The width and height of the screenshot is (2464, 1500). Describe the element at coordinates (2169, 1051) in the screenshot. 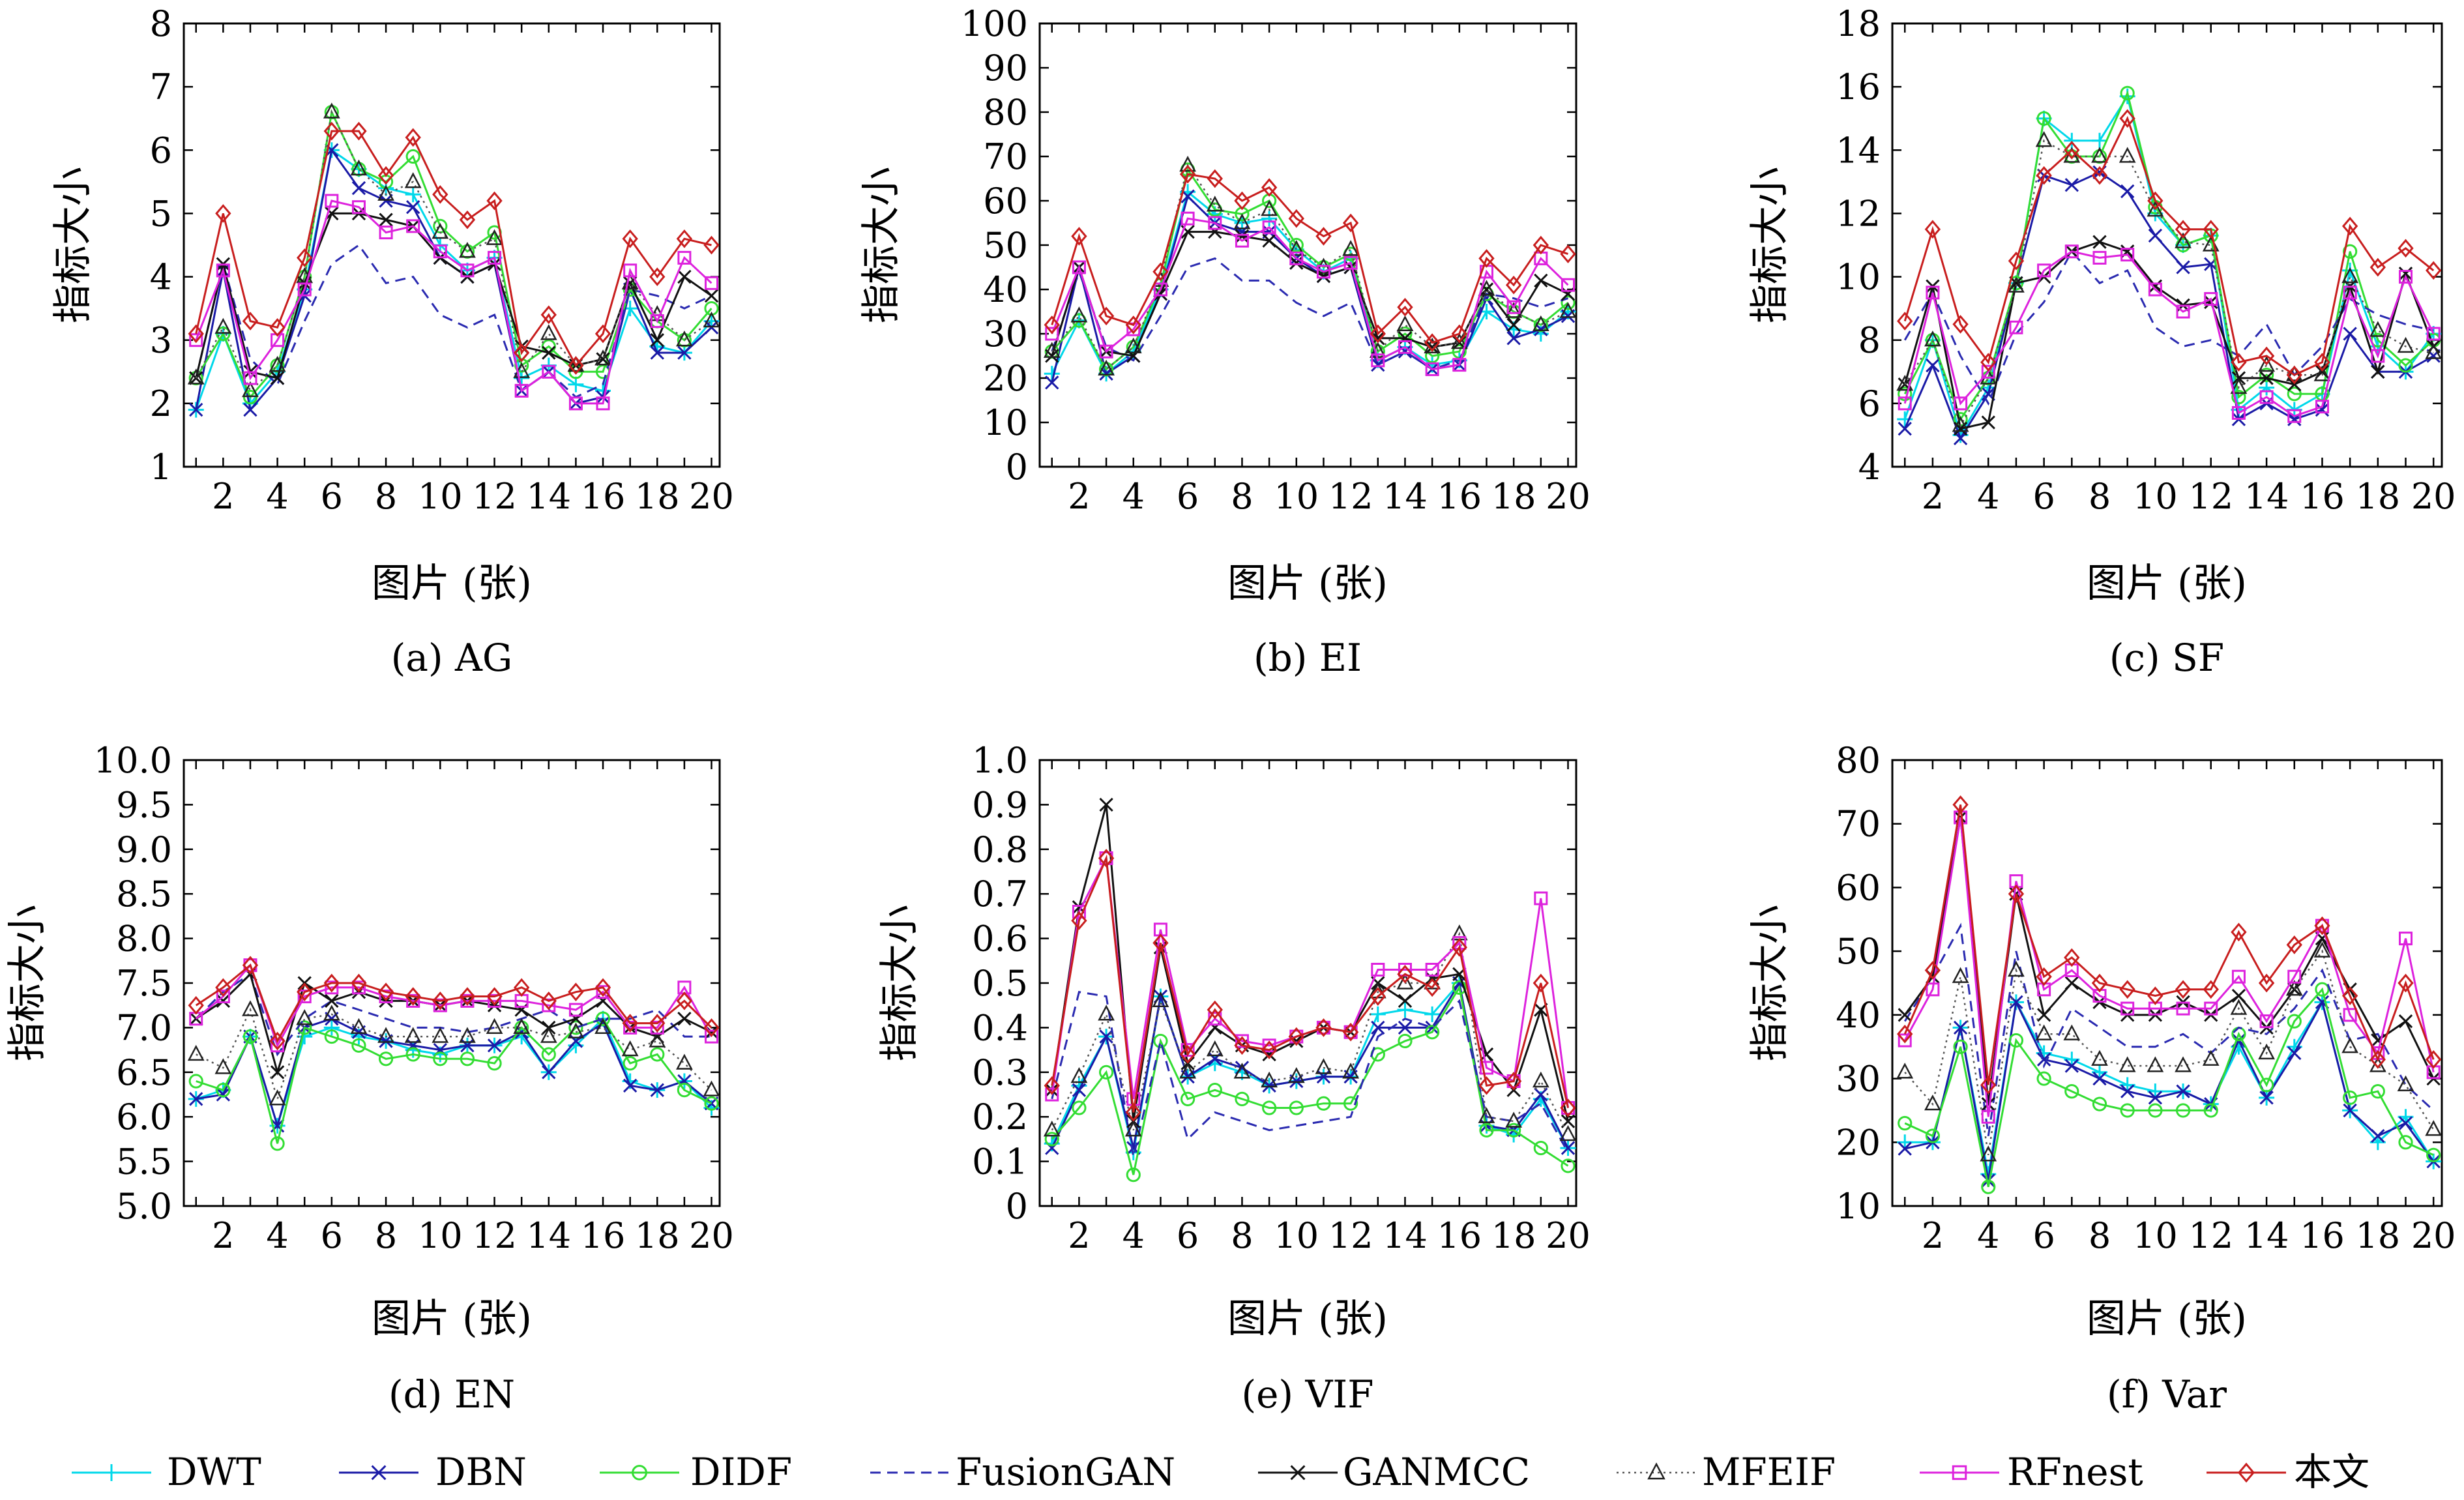

I see `series-mfeif` at that location.